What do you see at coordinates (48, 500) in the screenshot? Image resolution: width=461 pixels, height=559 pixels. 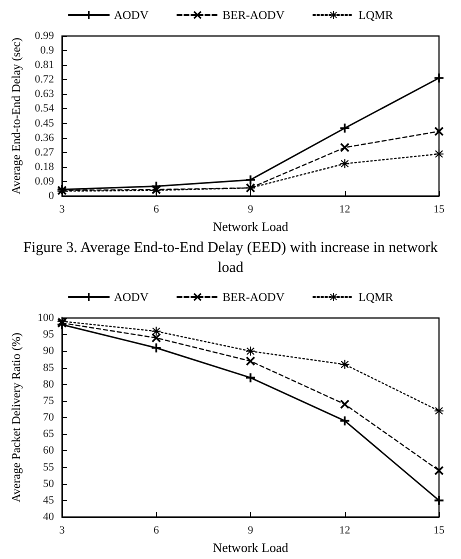 I see `y-tick-label: 45` at bounding box center [48, 500].